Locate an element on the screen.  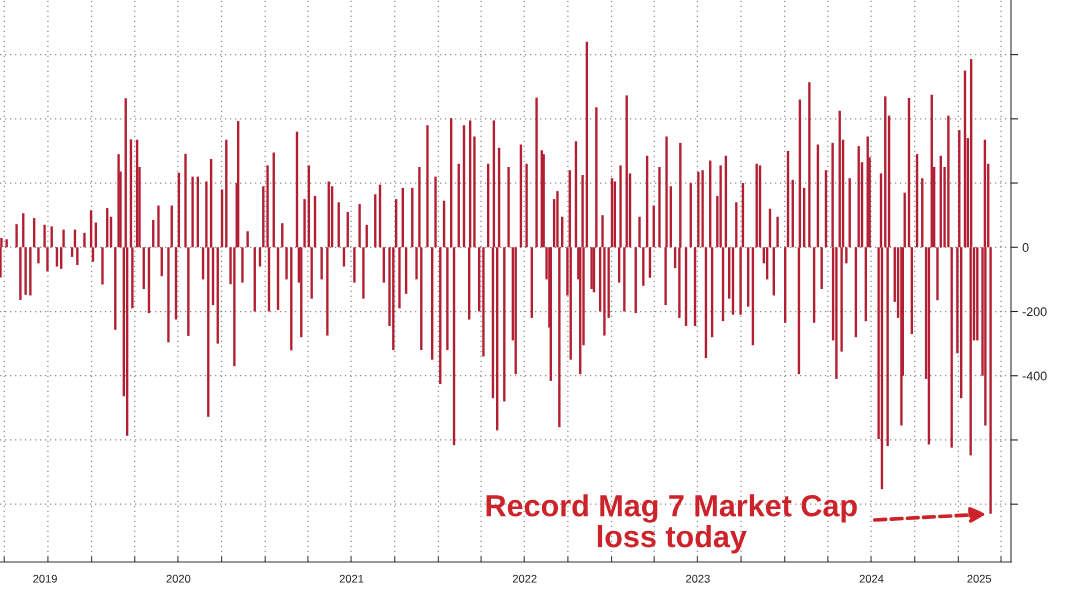
x-tick-label: 2025 is located at coordinates (979, 578).